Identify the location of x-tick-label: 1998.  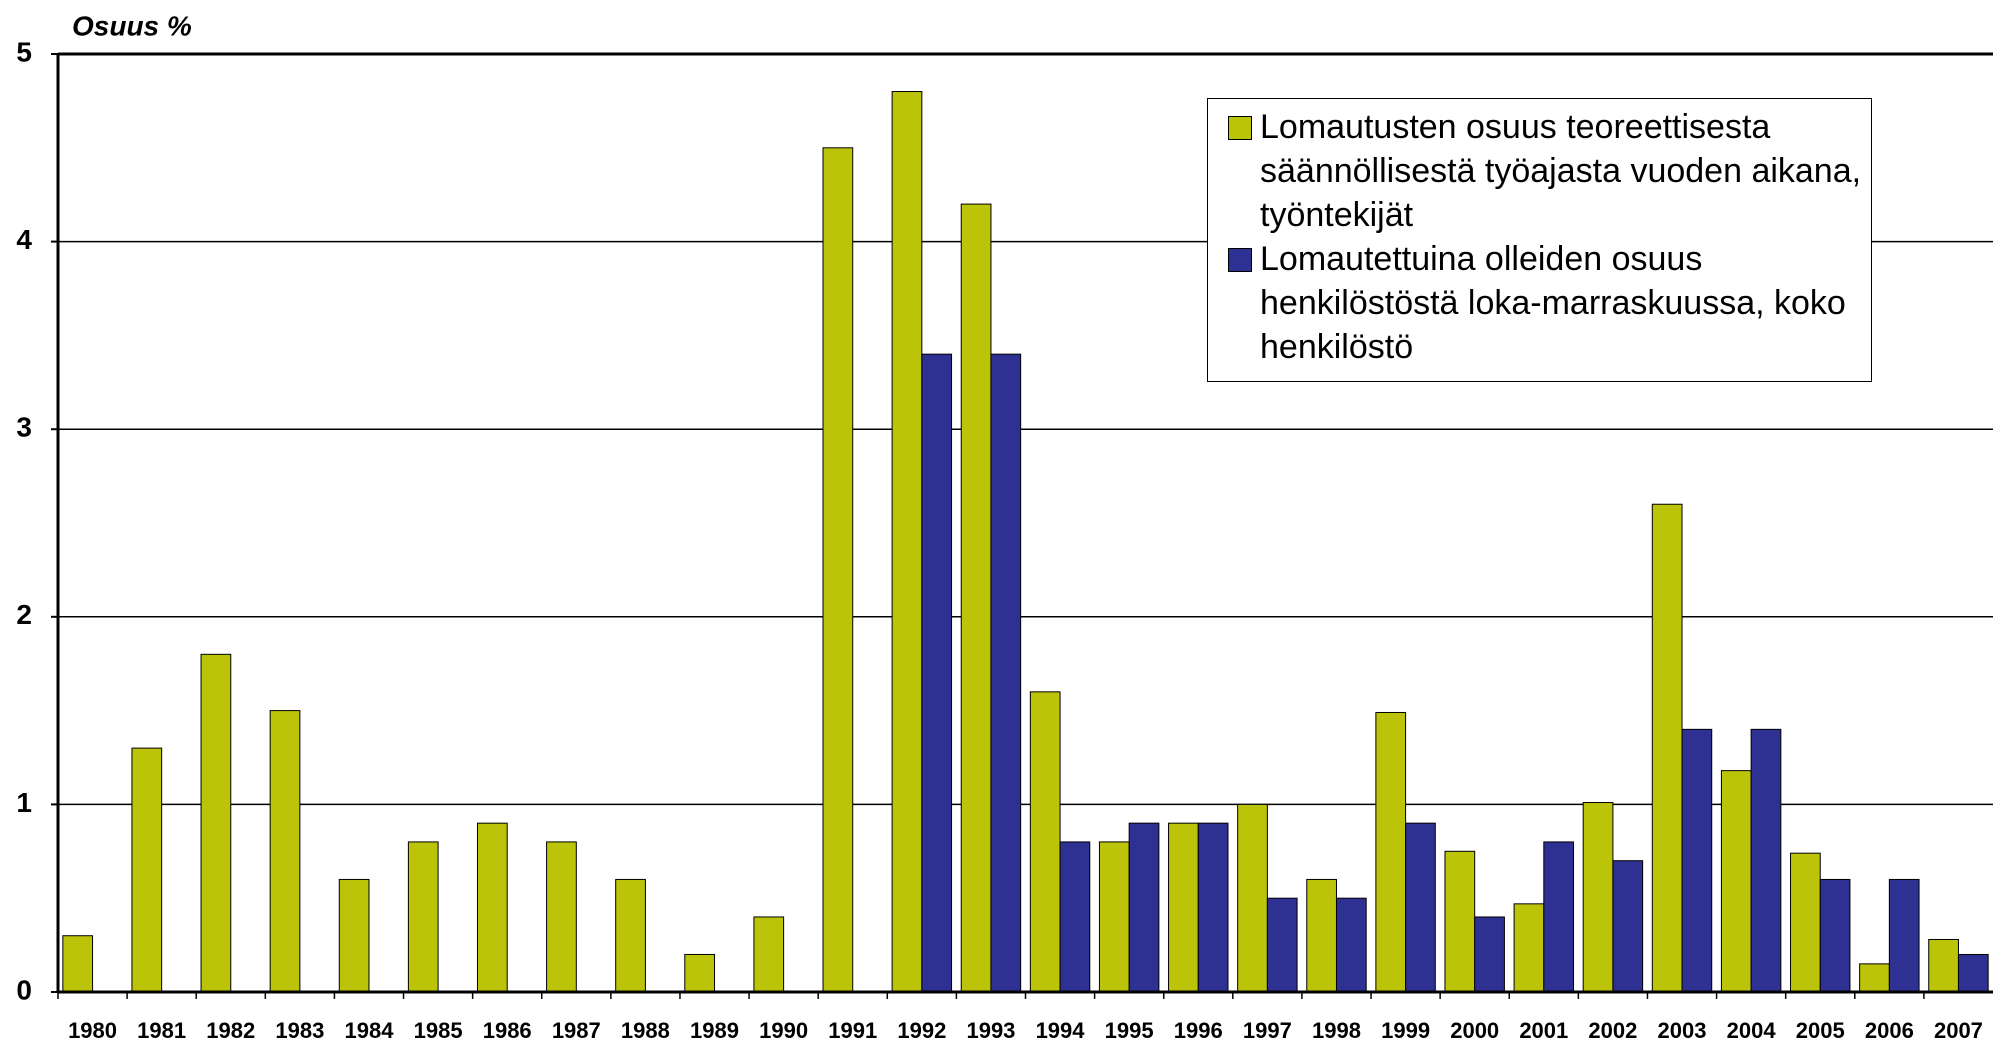
(1336, 1030).